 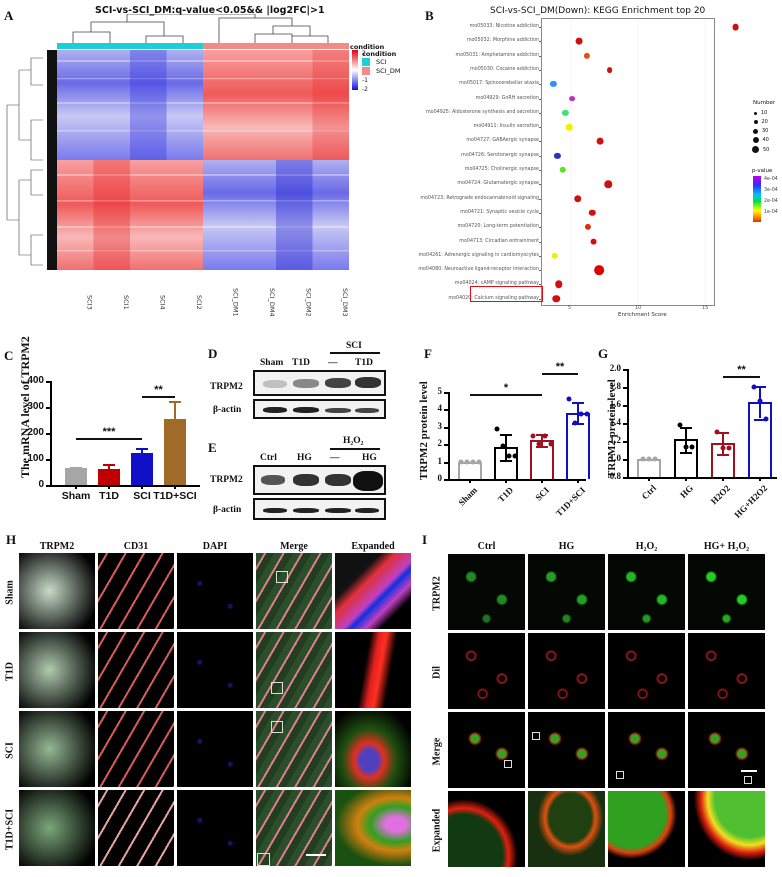 What do you see at coordinates (319, 409) in the screenshot?
I see `blot-actin-d` at bounding box center [319, 409].